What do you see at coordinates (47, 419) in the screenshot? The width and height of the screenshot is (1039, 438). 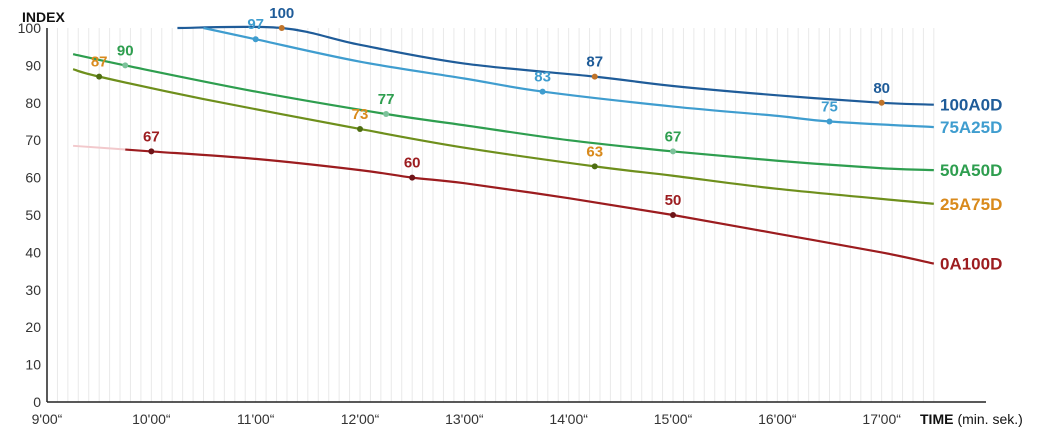 I see `x-tick-label: 9'00“` at bounding box center [47, 419].